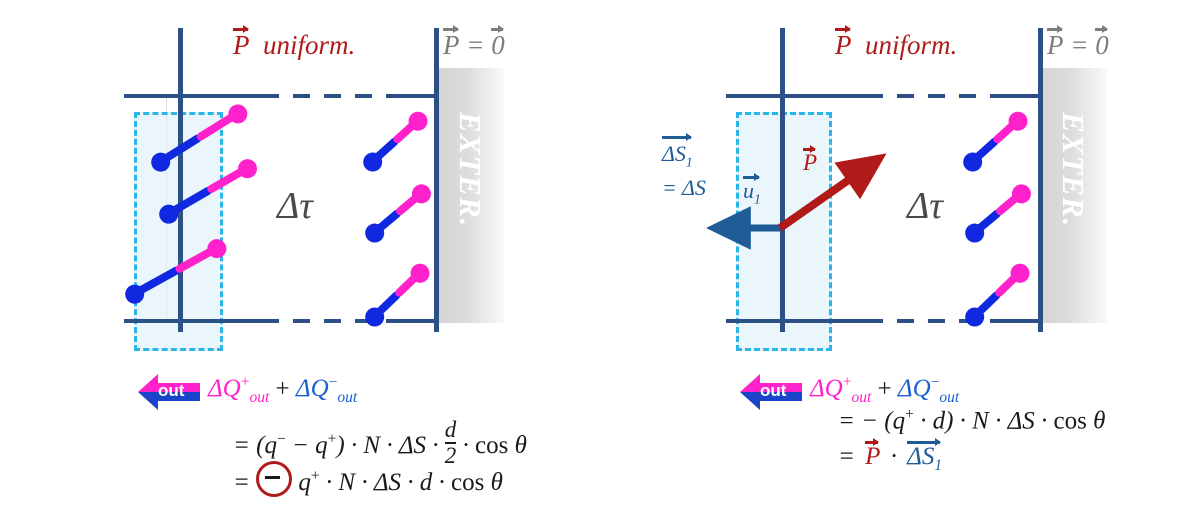  Describe the element at coordinates (193, 96) in the screenshot. I see `frame-top-solid-left-a` at that location.